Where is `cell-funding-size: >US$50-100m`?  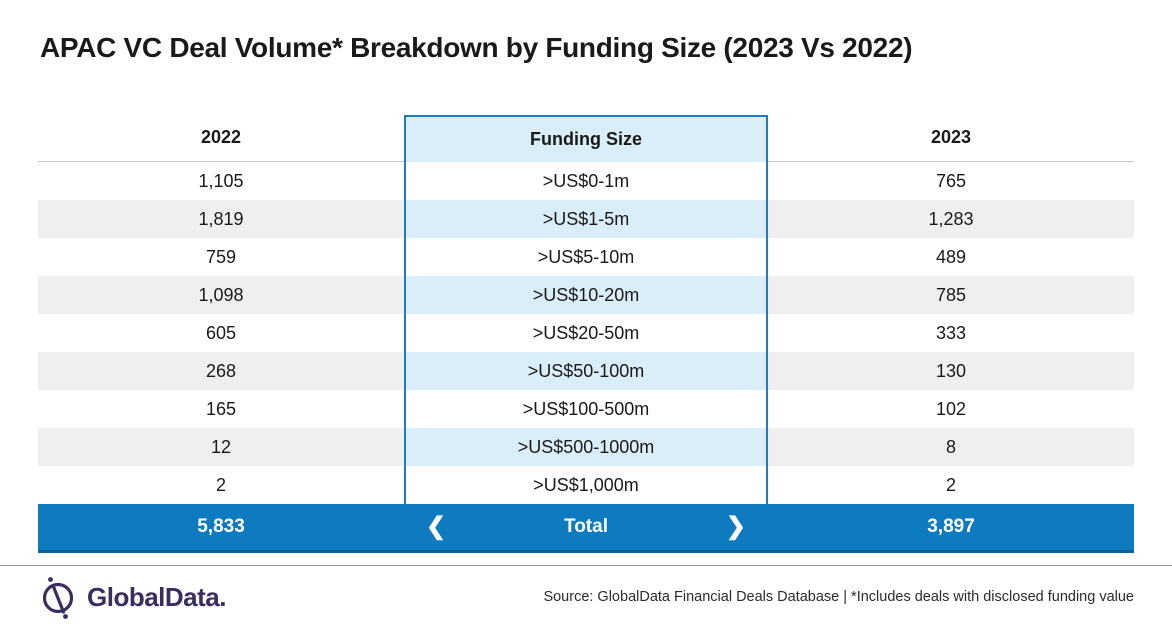
cell-funding-size: >US$50-100m is located at coordinates (586, 371).